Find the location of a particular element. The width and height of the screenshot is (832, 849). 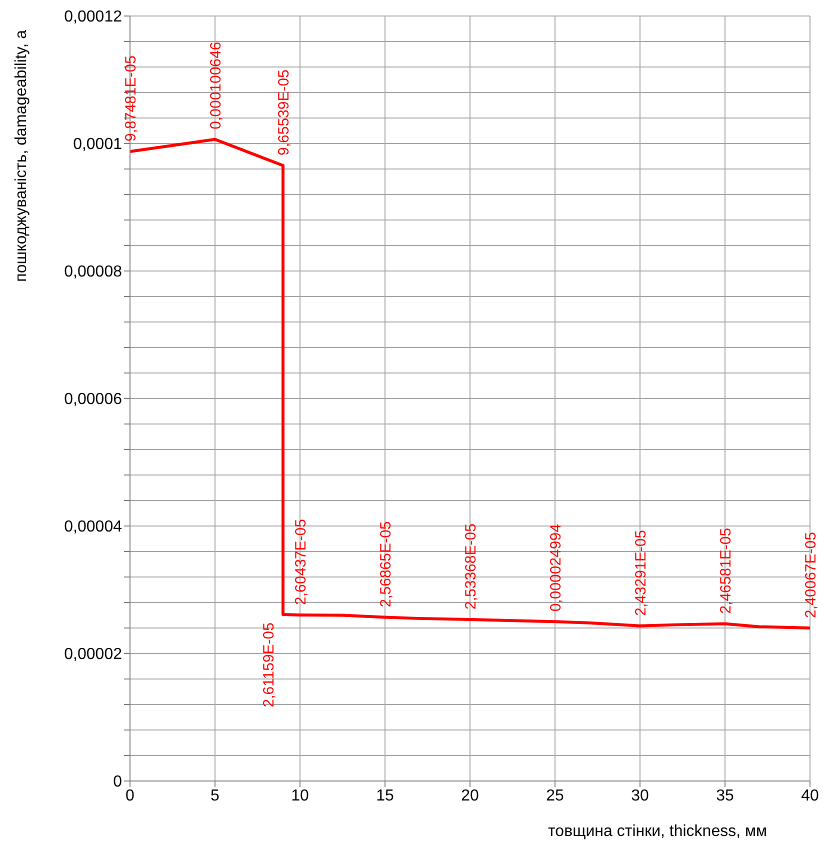

x-tick-label: 30 is located at coordinates (640, 795).